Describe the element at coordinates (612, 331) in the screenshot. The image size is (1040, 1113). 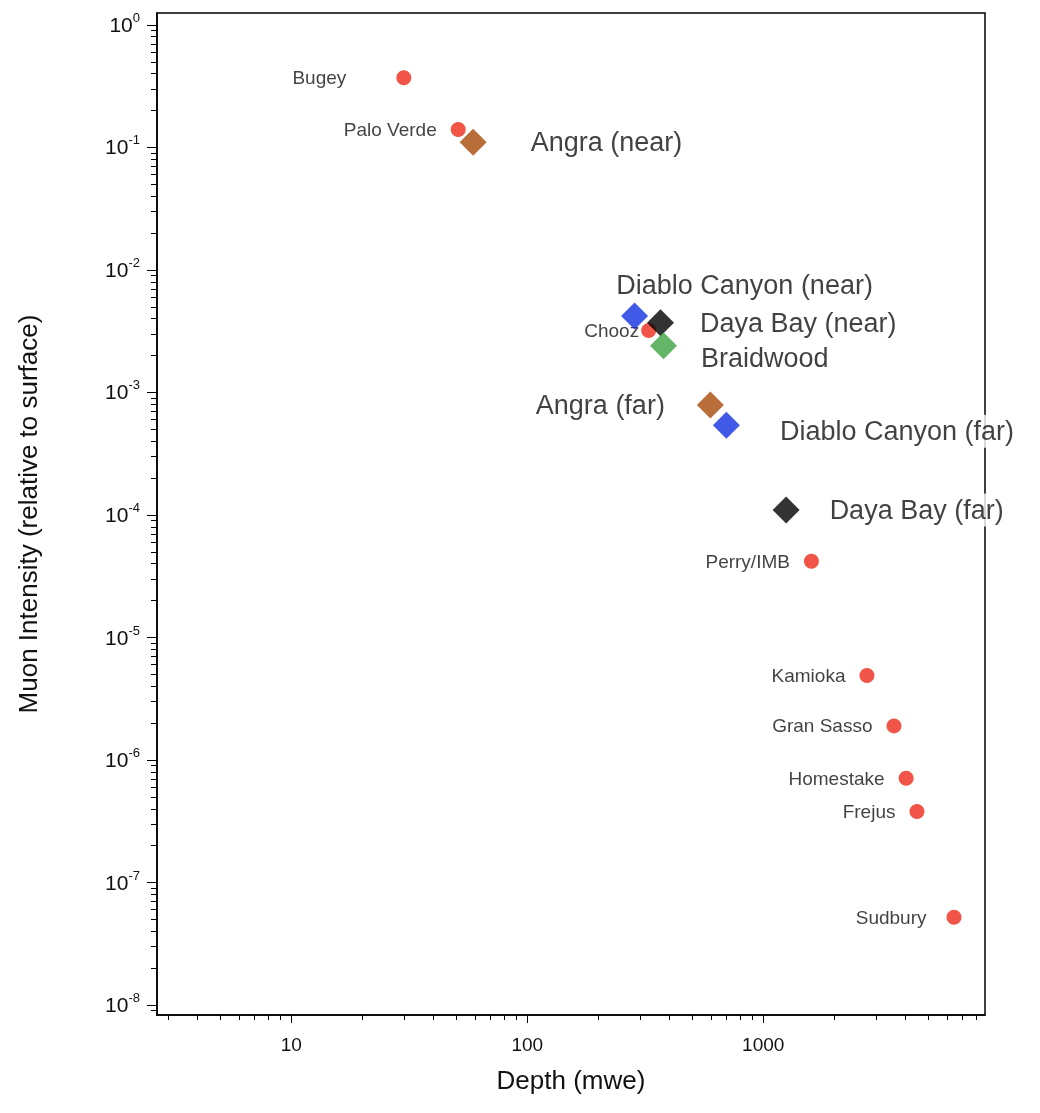
I see `series-label: Chooz` at that location.